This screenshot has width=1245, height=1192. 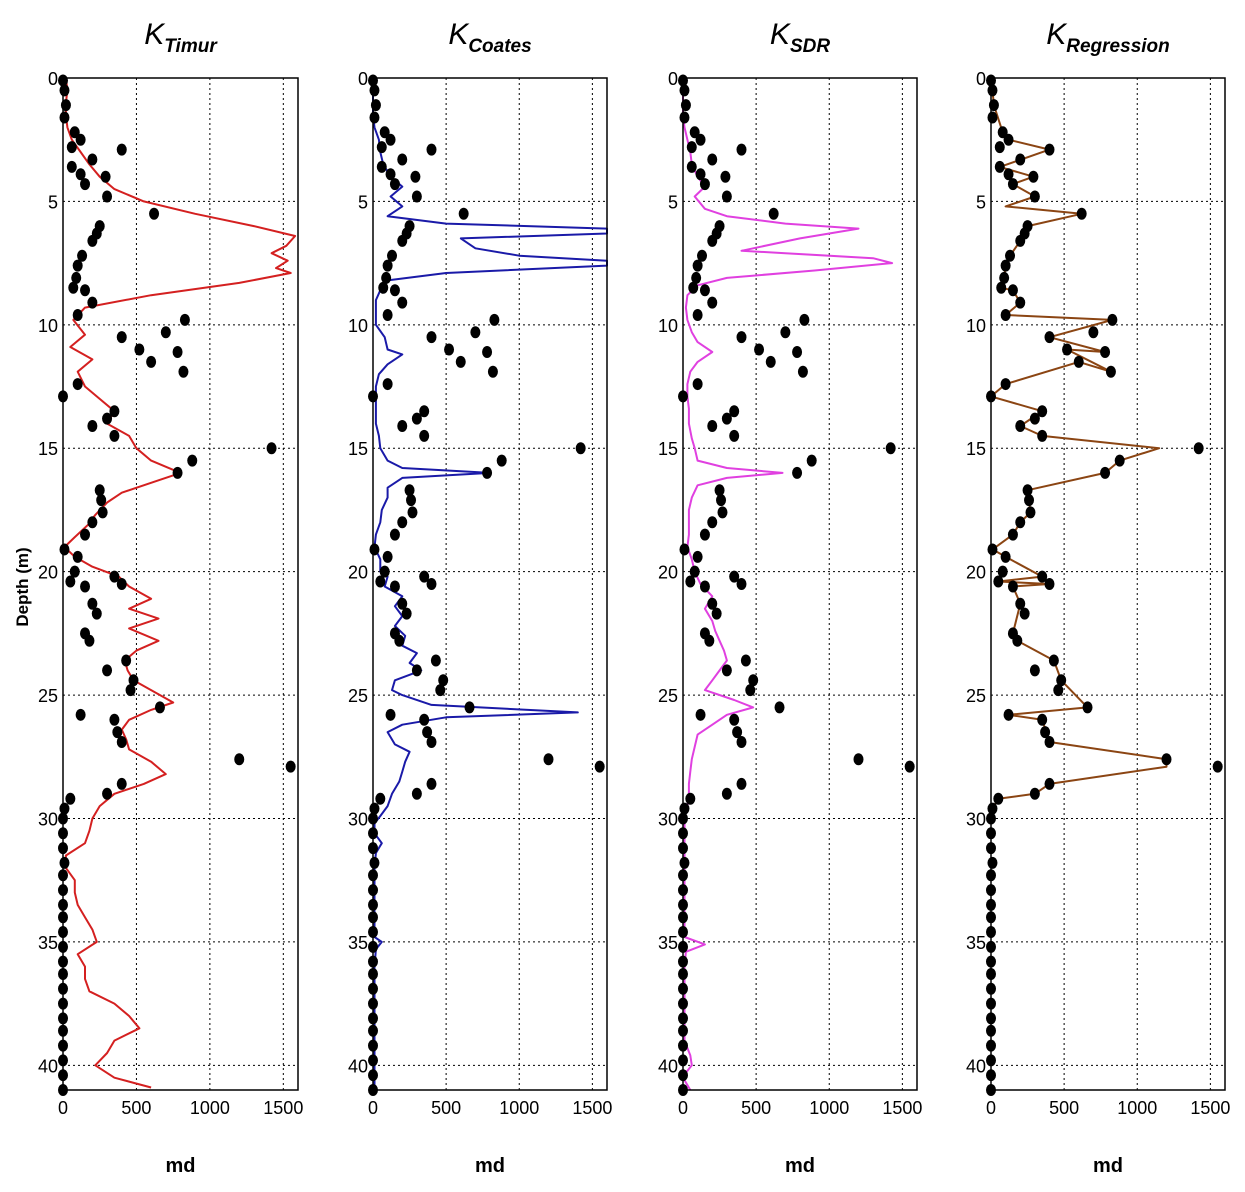 I want to click on y-tick-label: 30, so click(x=668, y=819).